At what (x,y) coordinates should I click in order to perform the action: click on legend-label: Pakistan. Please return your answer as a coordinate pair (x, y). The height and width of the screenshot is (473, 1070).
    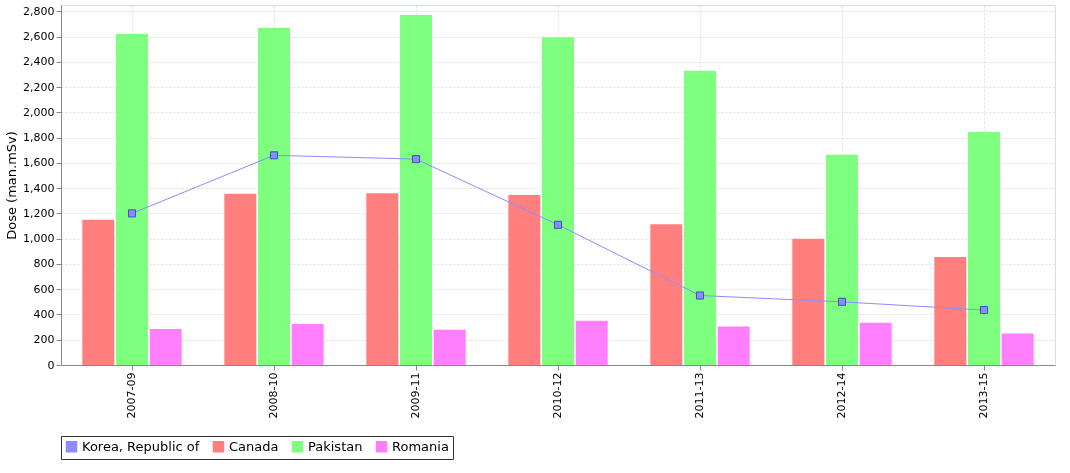
    Looking at the image, I should click on (335, 446).